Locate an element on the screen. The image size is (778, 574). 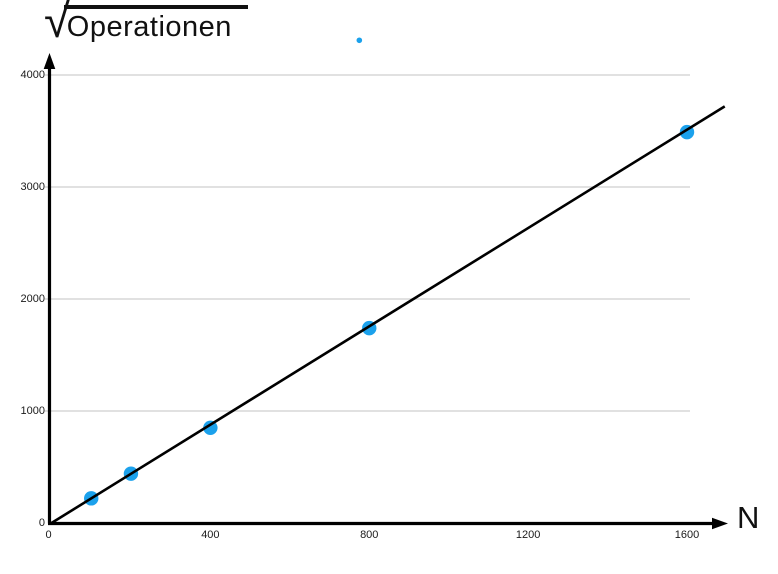
x-tick-label: 1200 is located at coordinates (528, 535).